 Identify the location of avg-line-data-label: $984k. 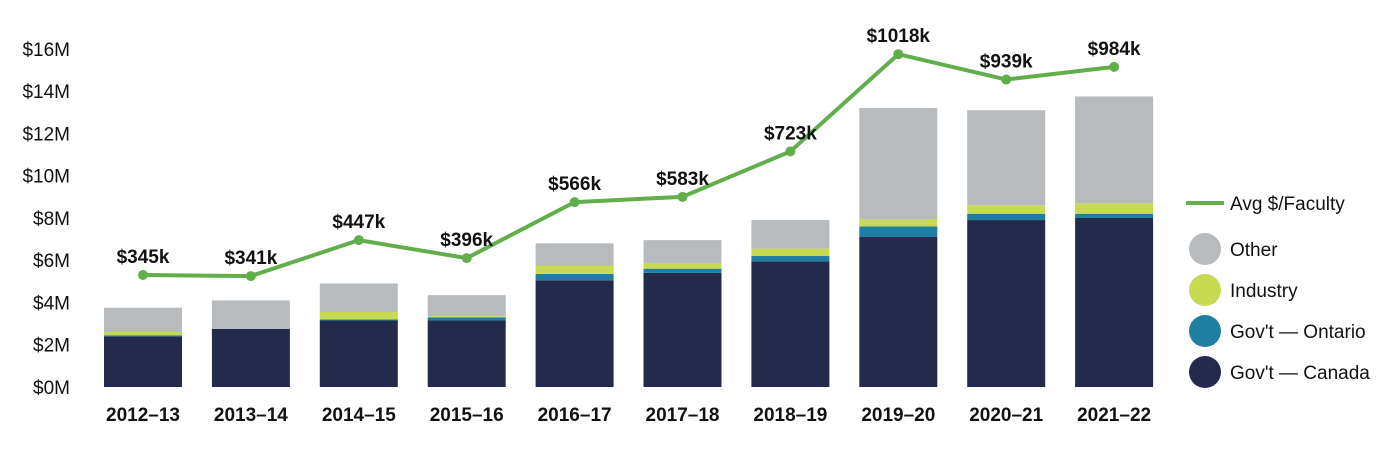
(1114, 49).